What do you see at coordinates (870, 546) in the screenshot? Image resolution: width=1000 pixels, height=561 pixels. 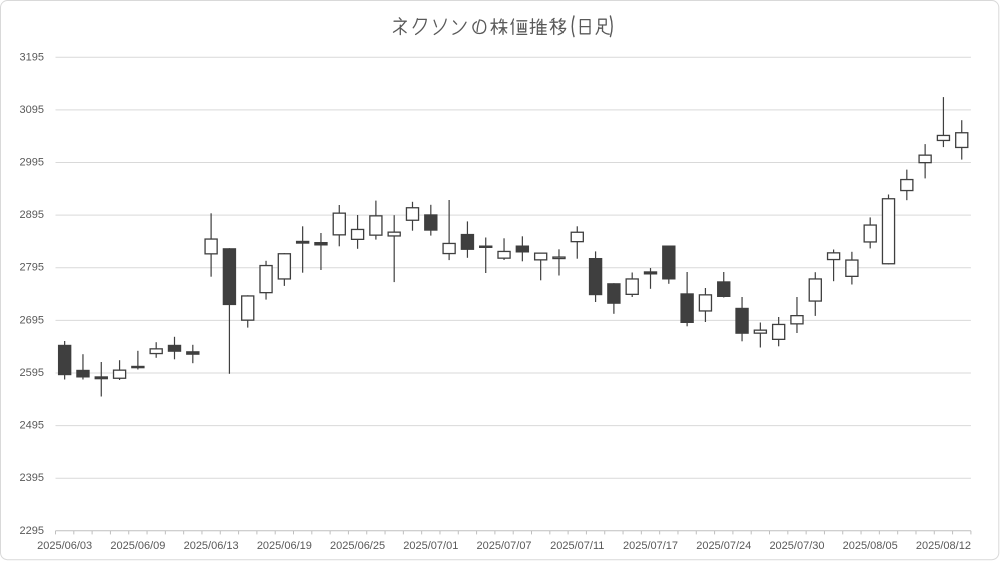 I see `svg-text: 2025/08/05` at bounding box center [870, 546].